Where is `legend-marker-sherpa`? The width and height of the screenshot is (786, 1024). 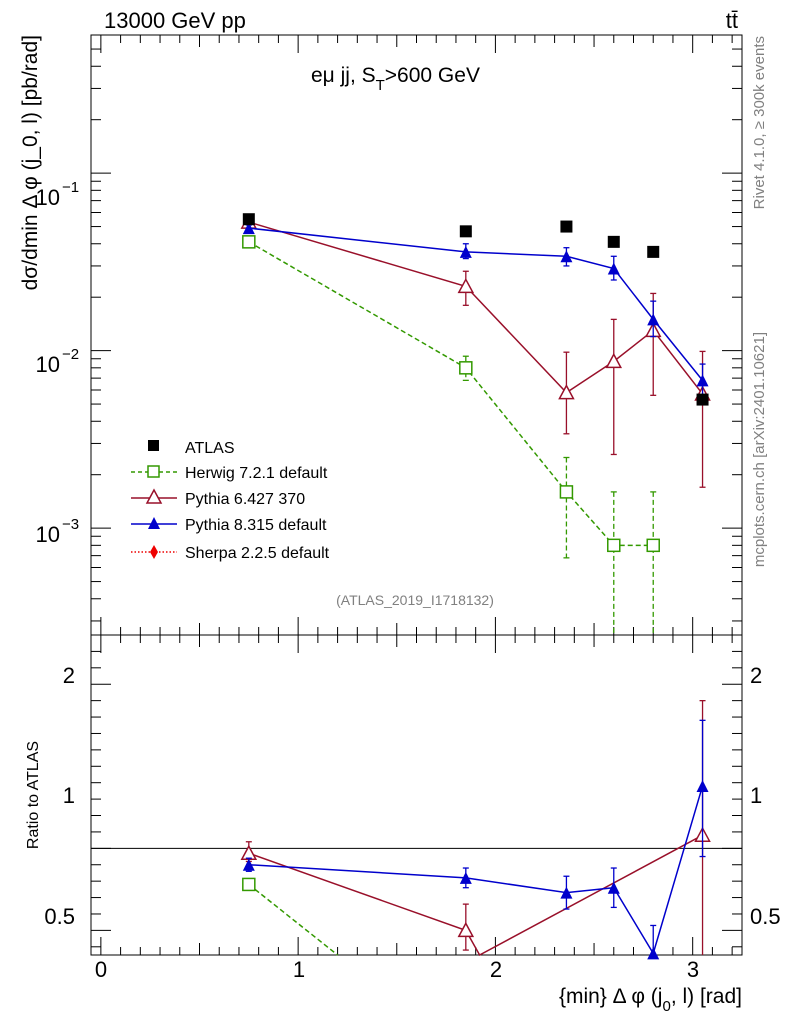 legend-marker-sherpa is located at coordinates (154, 552).